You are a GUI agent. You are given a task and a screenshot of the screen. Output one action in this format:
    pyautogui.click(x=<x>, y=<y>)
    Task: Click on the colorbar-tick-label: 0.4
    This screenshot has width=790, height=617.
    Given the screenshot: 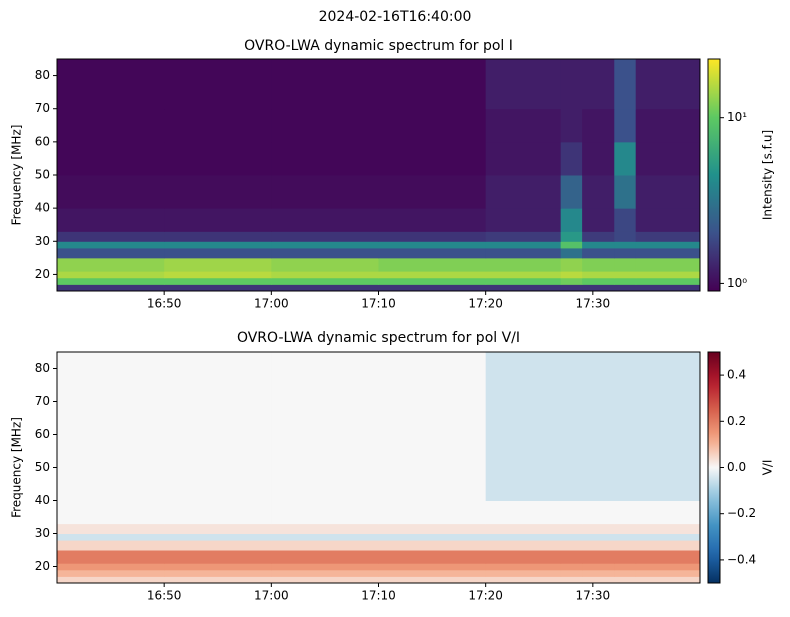 What is the action you would take?
    pyautogui.click(x=736, y=375)
    